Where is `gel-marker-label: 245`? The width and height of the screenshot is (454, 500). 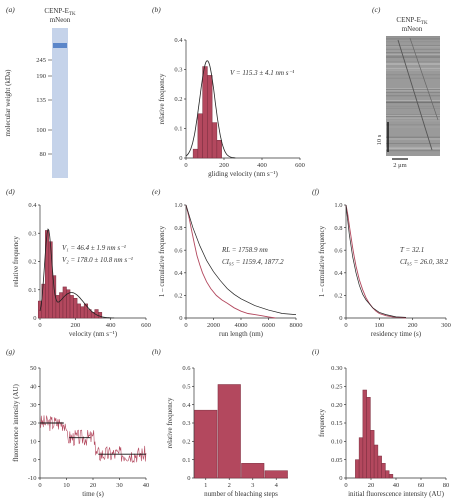
gel-marker-label: 245 is located at coordinates (41, 60).